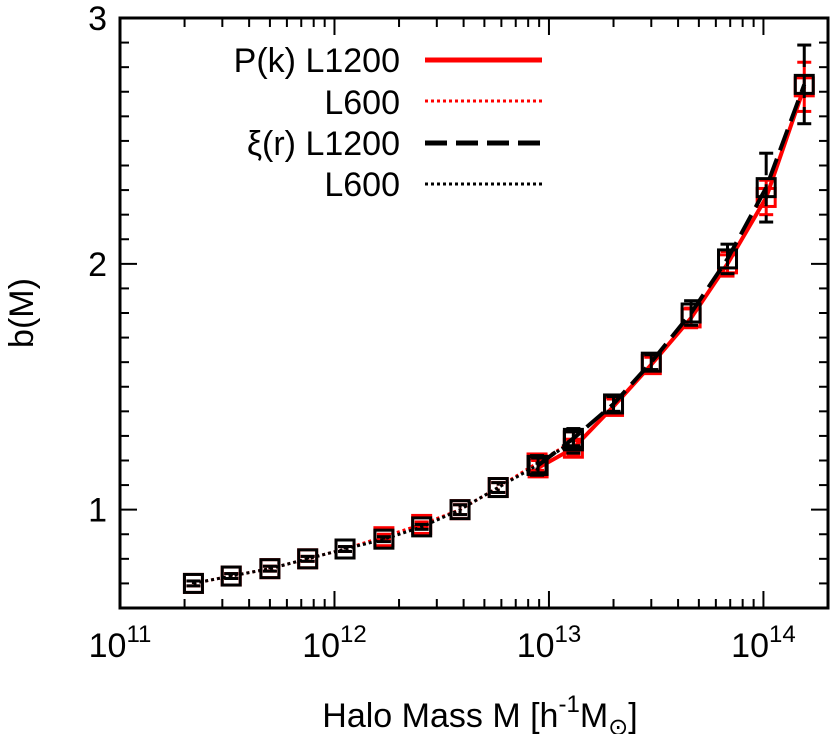 This screenshot has height=734, width=830. I want to click on x-tick-label-3: 1014, so click(763, 643).